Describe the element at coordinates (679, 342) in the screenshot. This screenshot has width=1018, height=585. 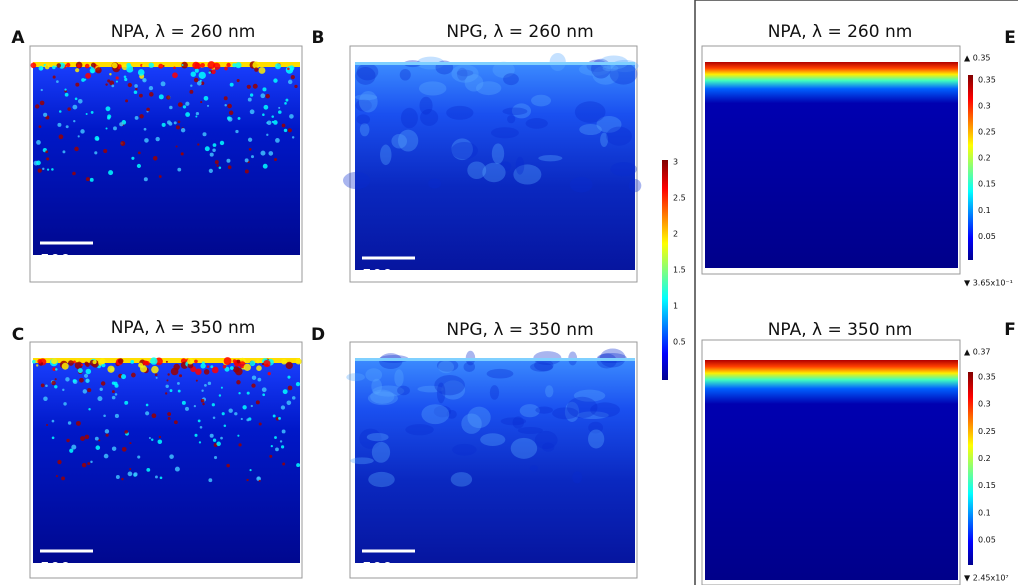
I see `colorbar-tick-label: 0.5` at that location.